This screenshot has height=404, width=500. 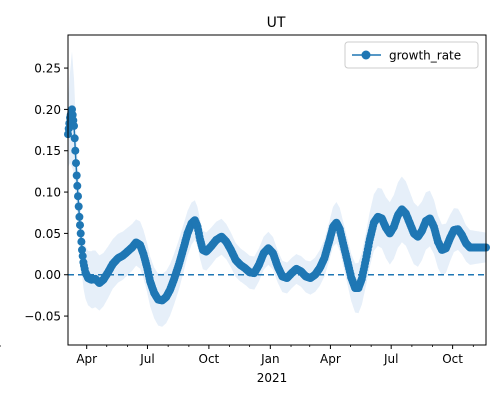 I want to click on chart-title: UT, so click(x=276, y=23).